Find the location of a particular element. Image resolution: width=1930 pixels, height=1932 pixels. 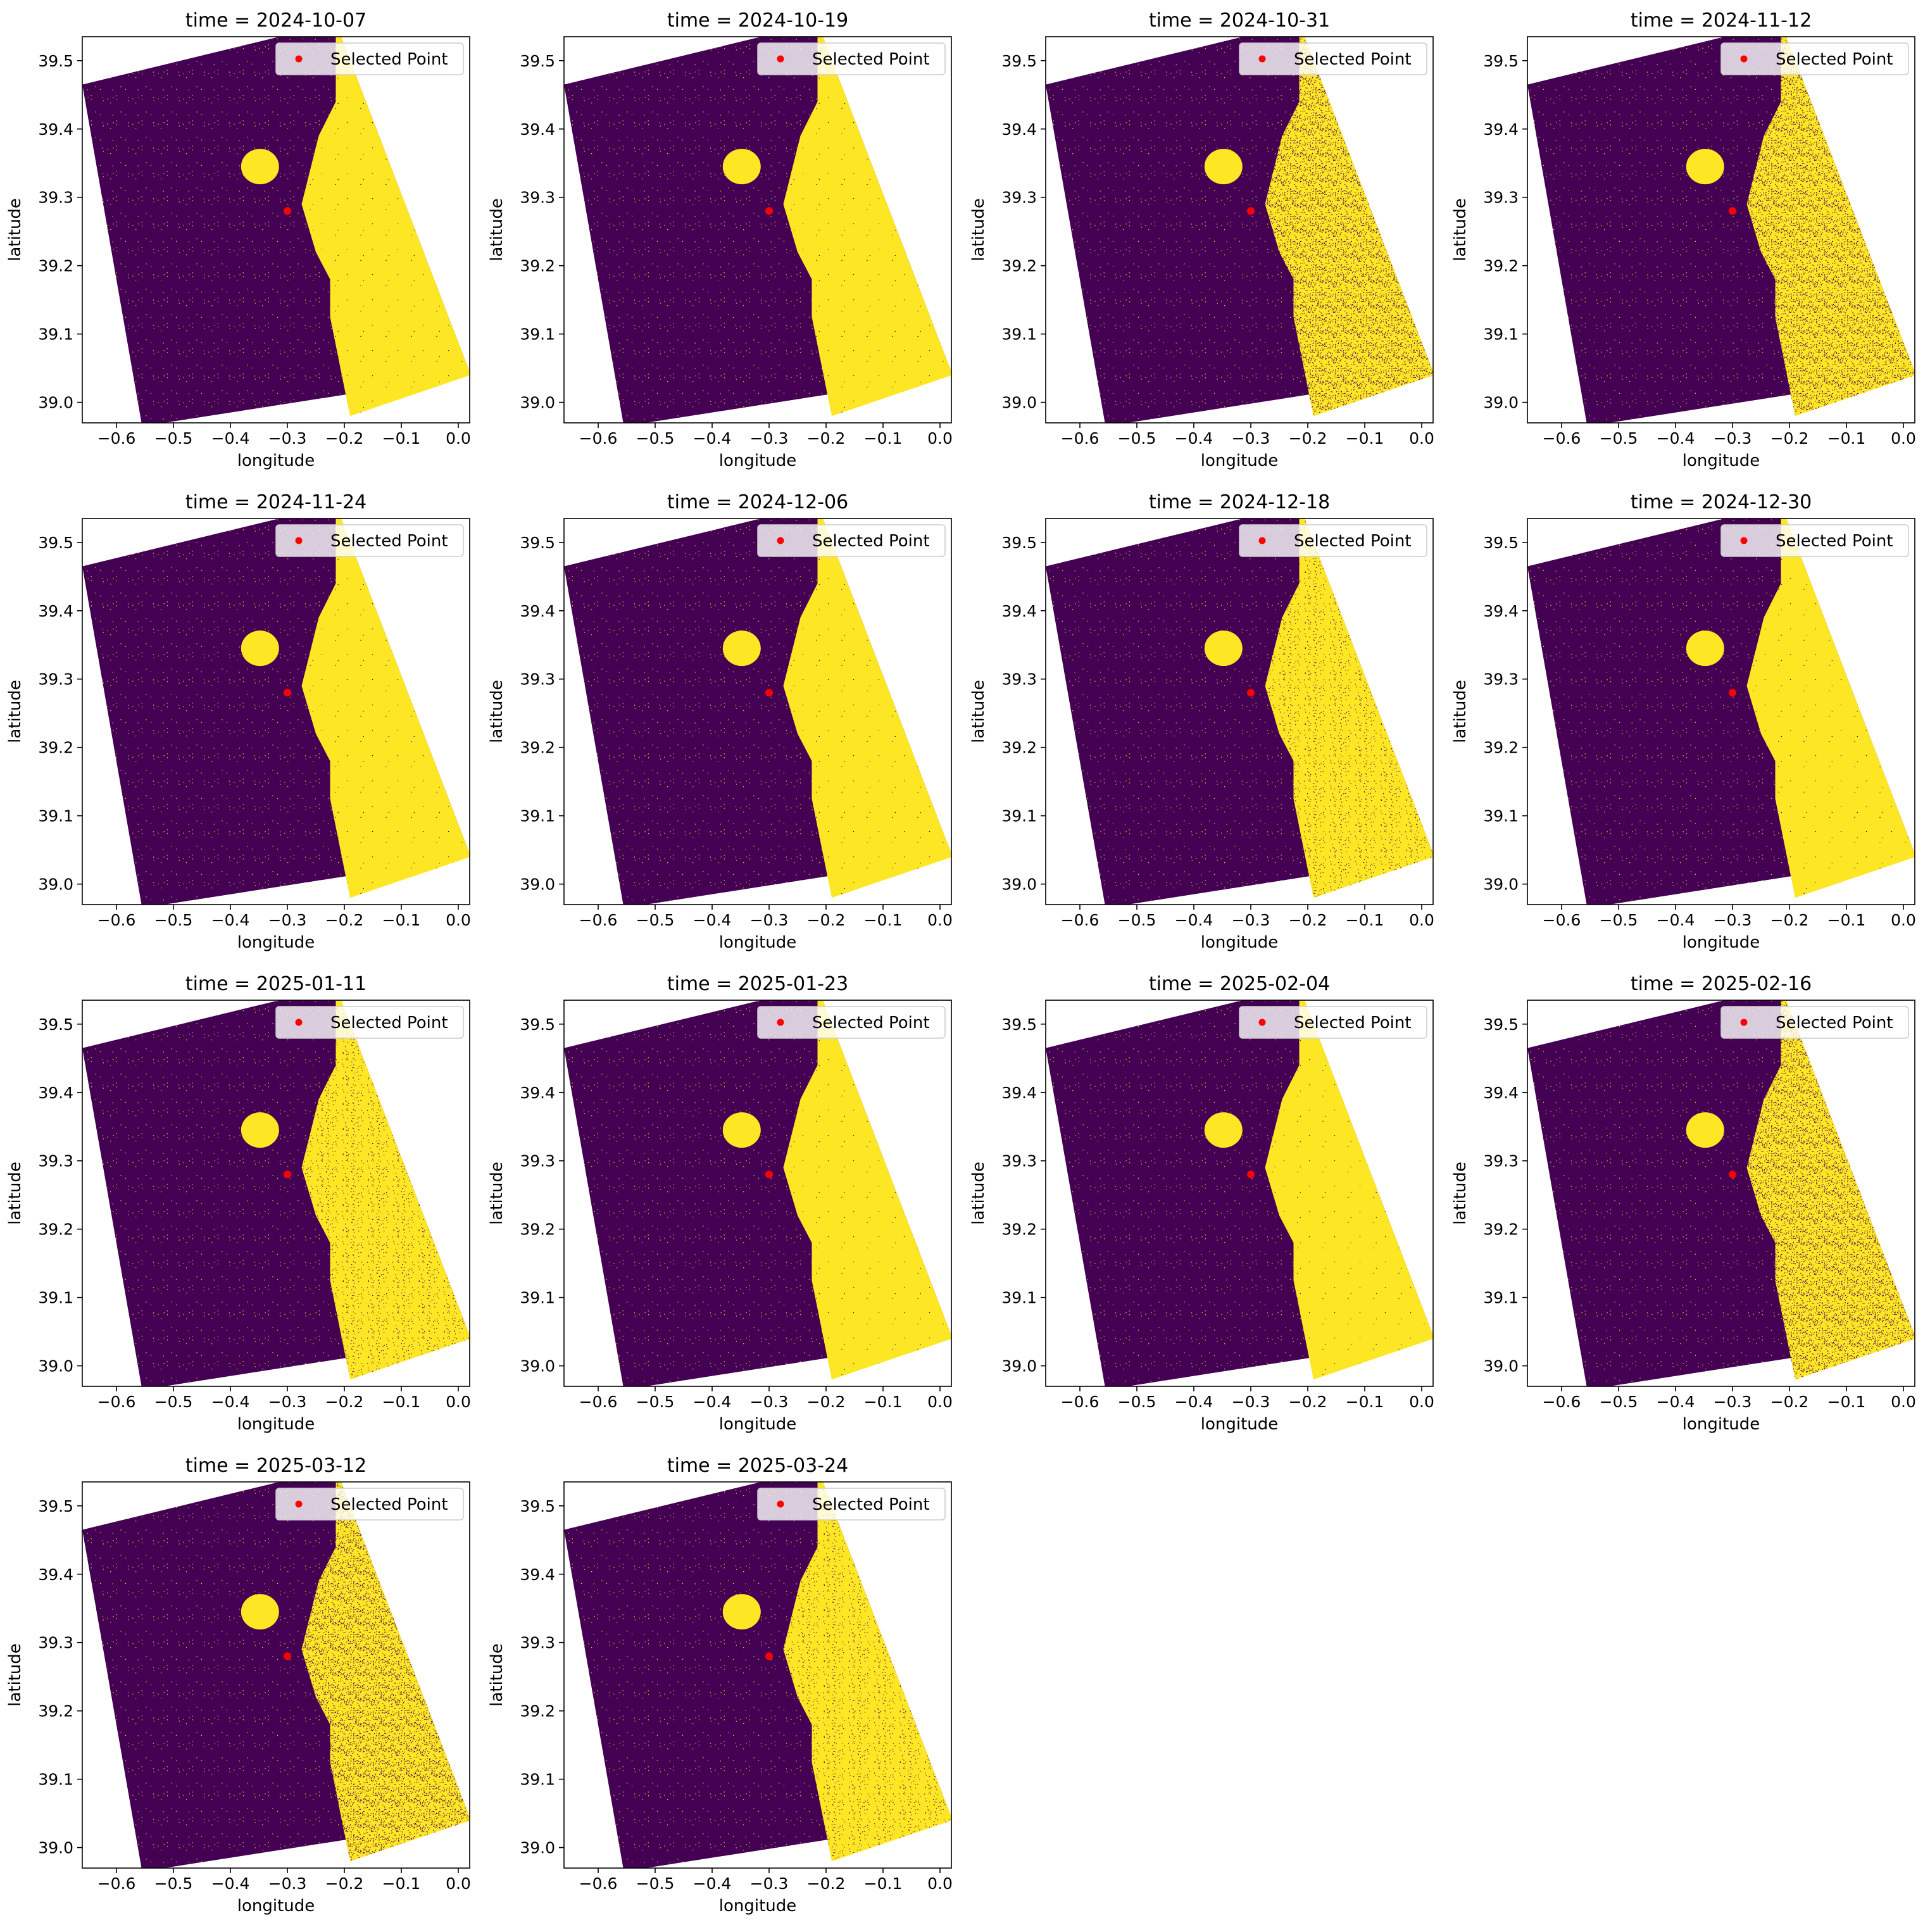

y-tick-label: 39.0 is located at coordinates (537, 1848).